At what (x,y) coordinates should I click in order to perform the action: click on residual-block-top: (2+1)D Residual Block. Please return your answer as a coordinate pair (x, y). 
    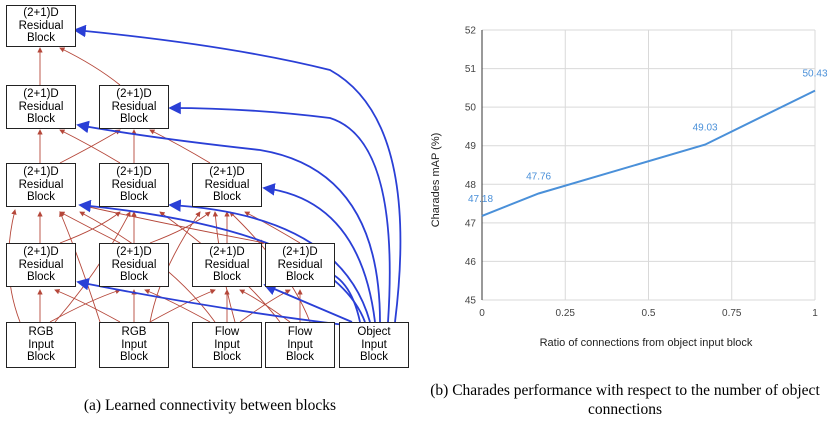
    Looking at the image, I should click on (41, 26).